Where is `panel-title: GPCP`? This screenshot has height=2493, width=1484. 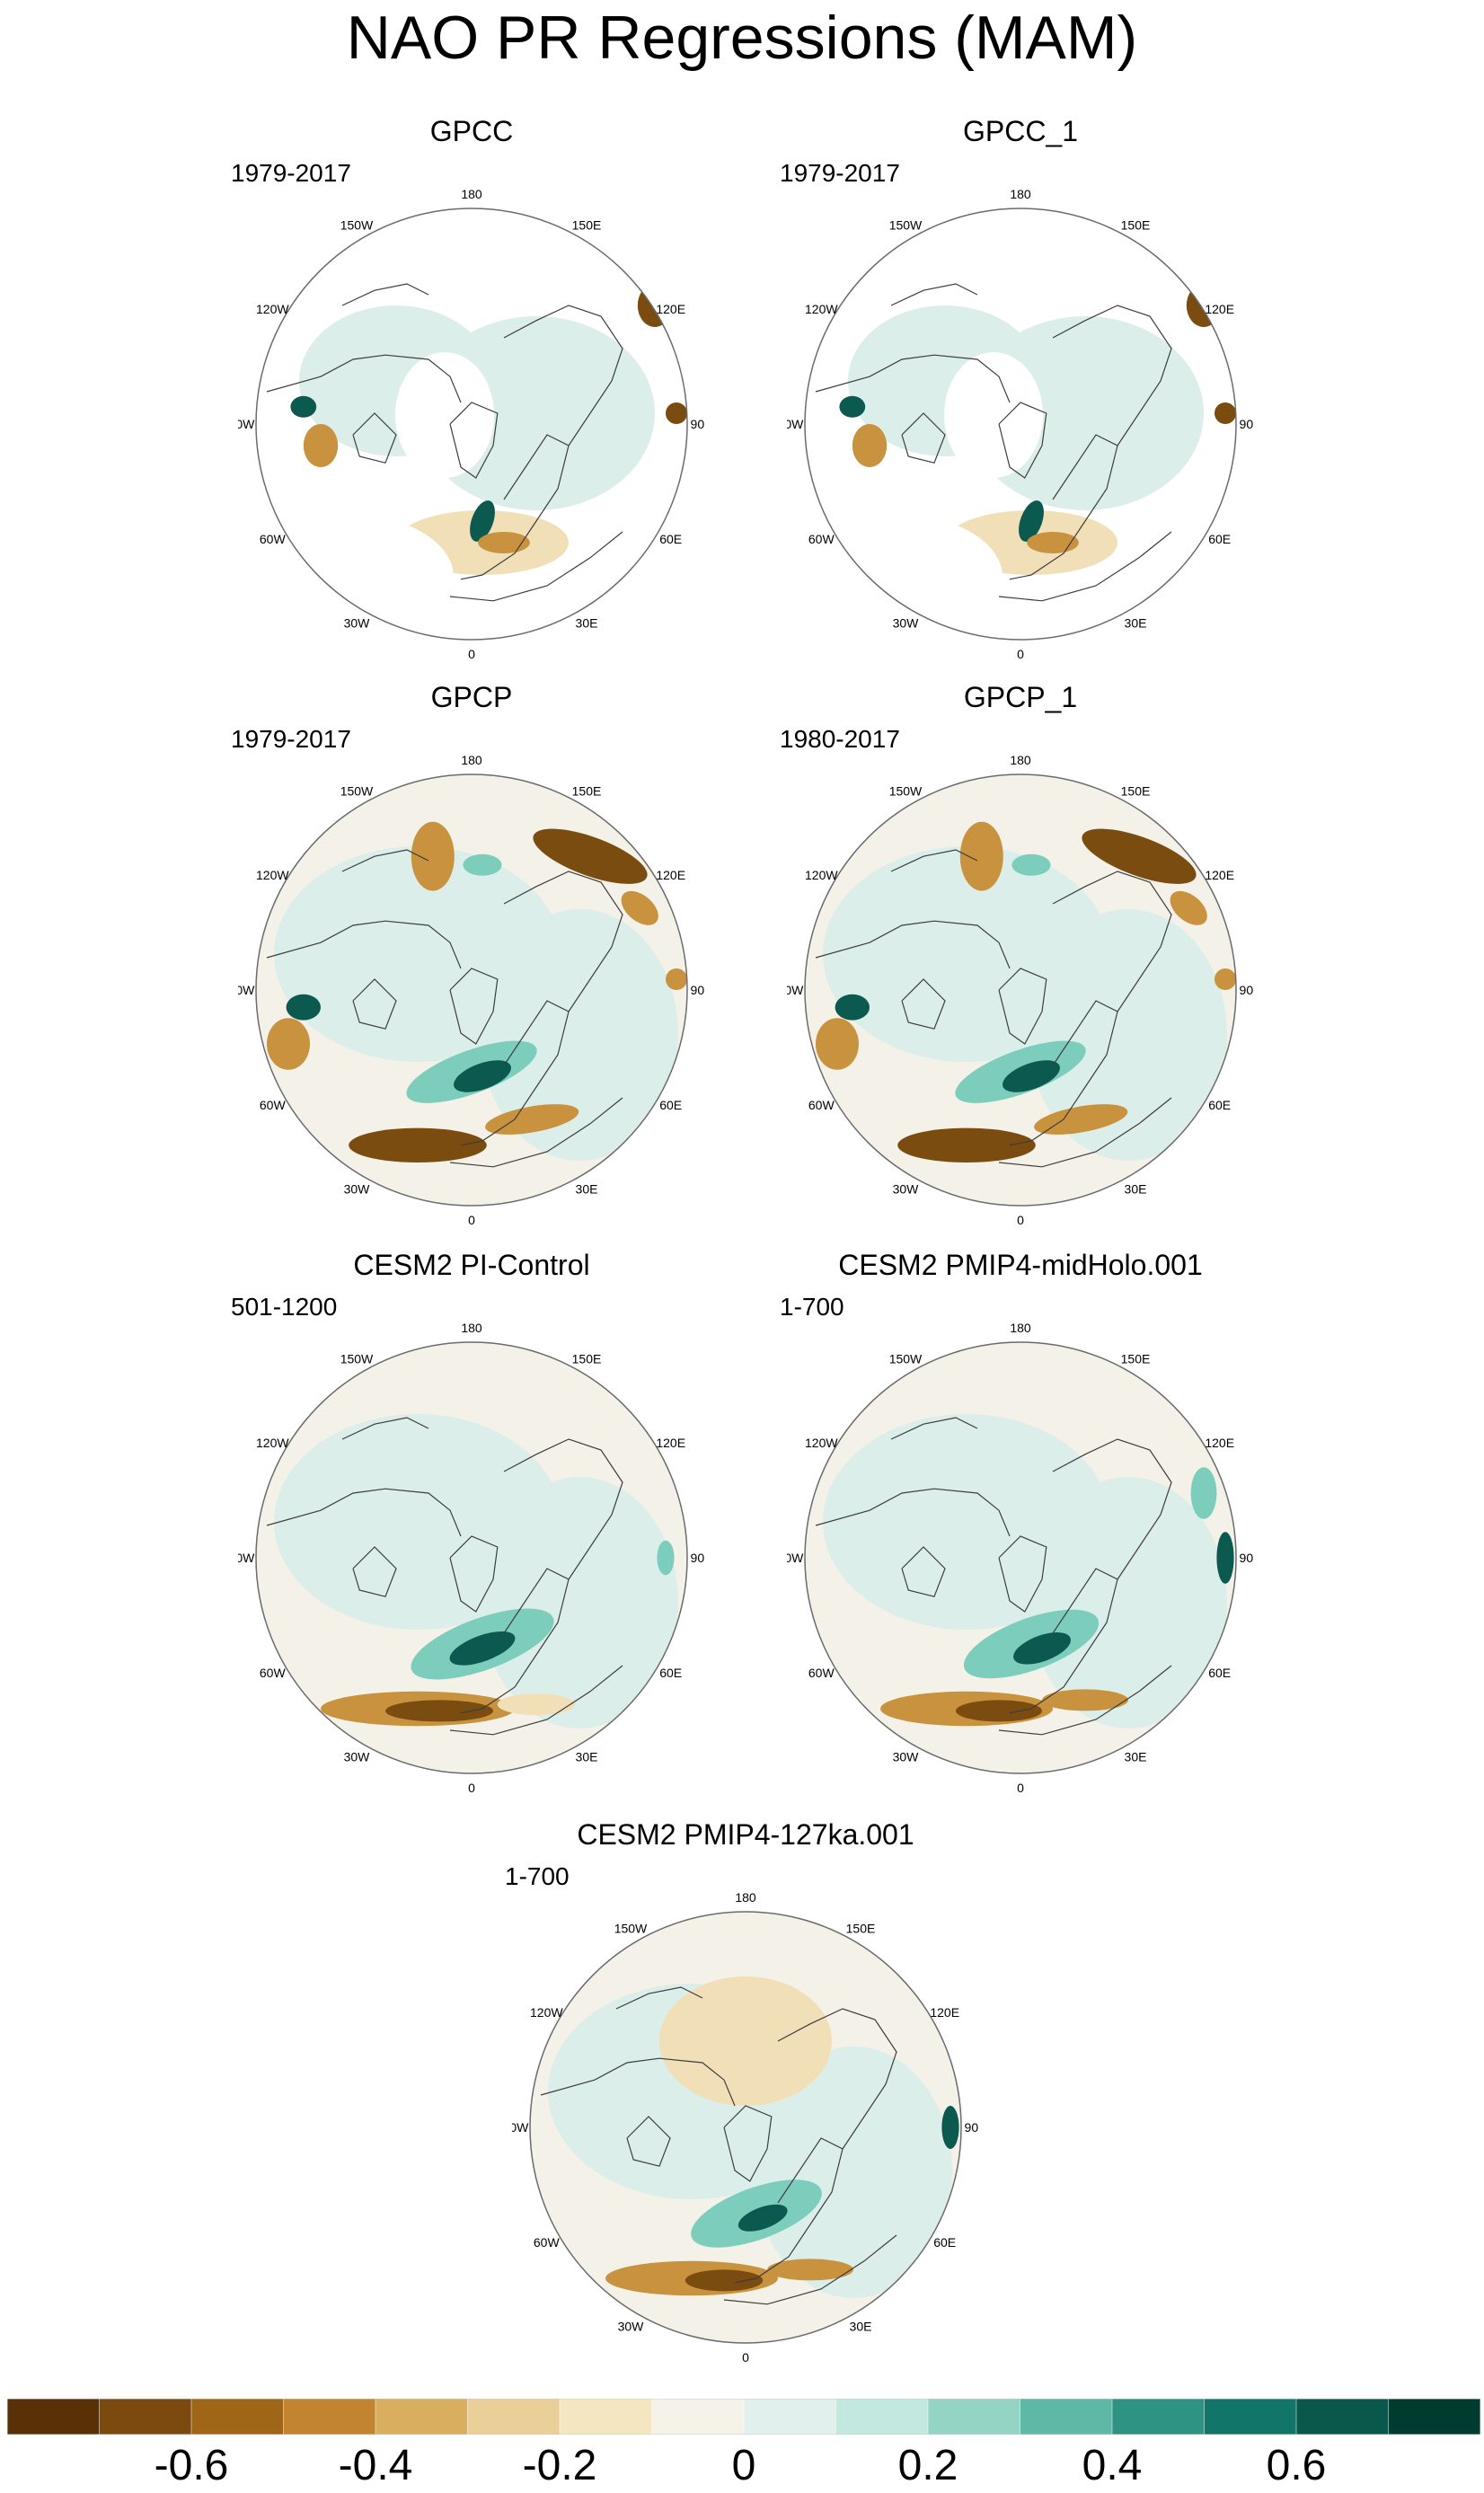 panel-title: GPCP is located at coordinates (472, 697).